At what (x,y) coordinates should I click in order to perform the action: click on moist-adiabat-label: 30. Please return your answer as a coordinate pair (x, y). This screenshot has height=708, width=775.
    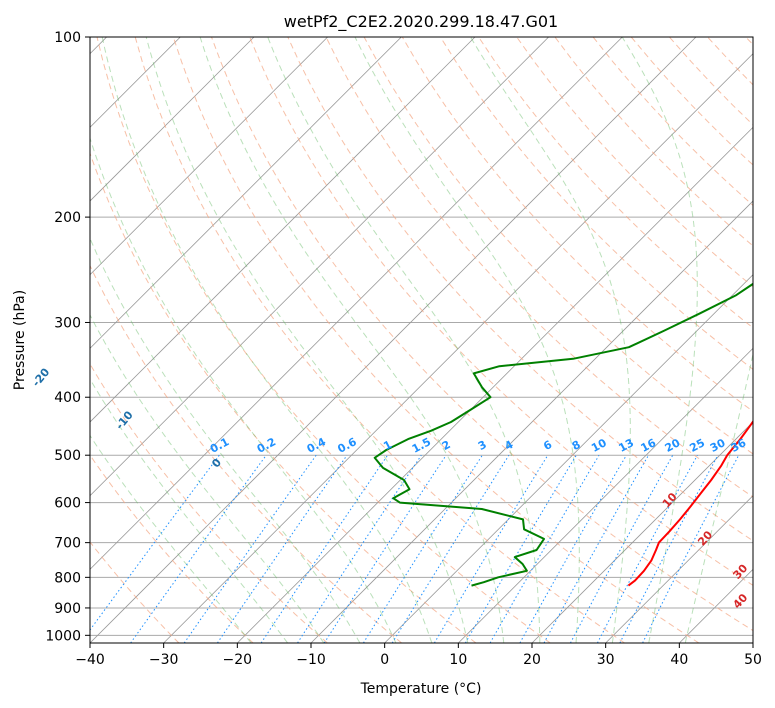
    Looking at the image, I should click on (740, 571).